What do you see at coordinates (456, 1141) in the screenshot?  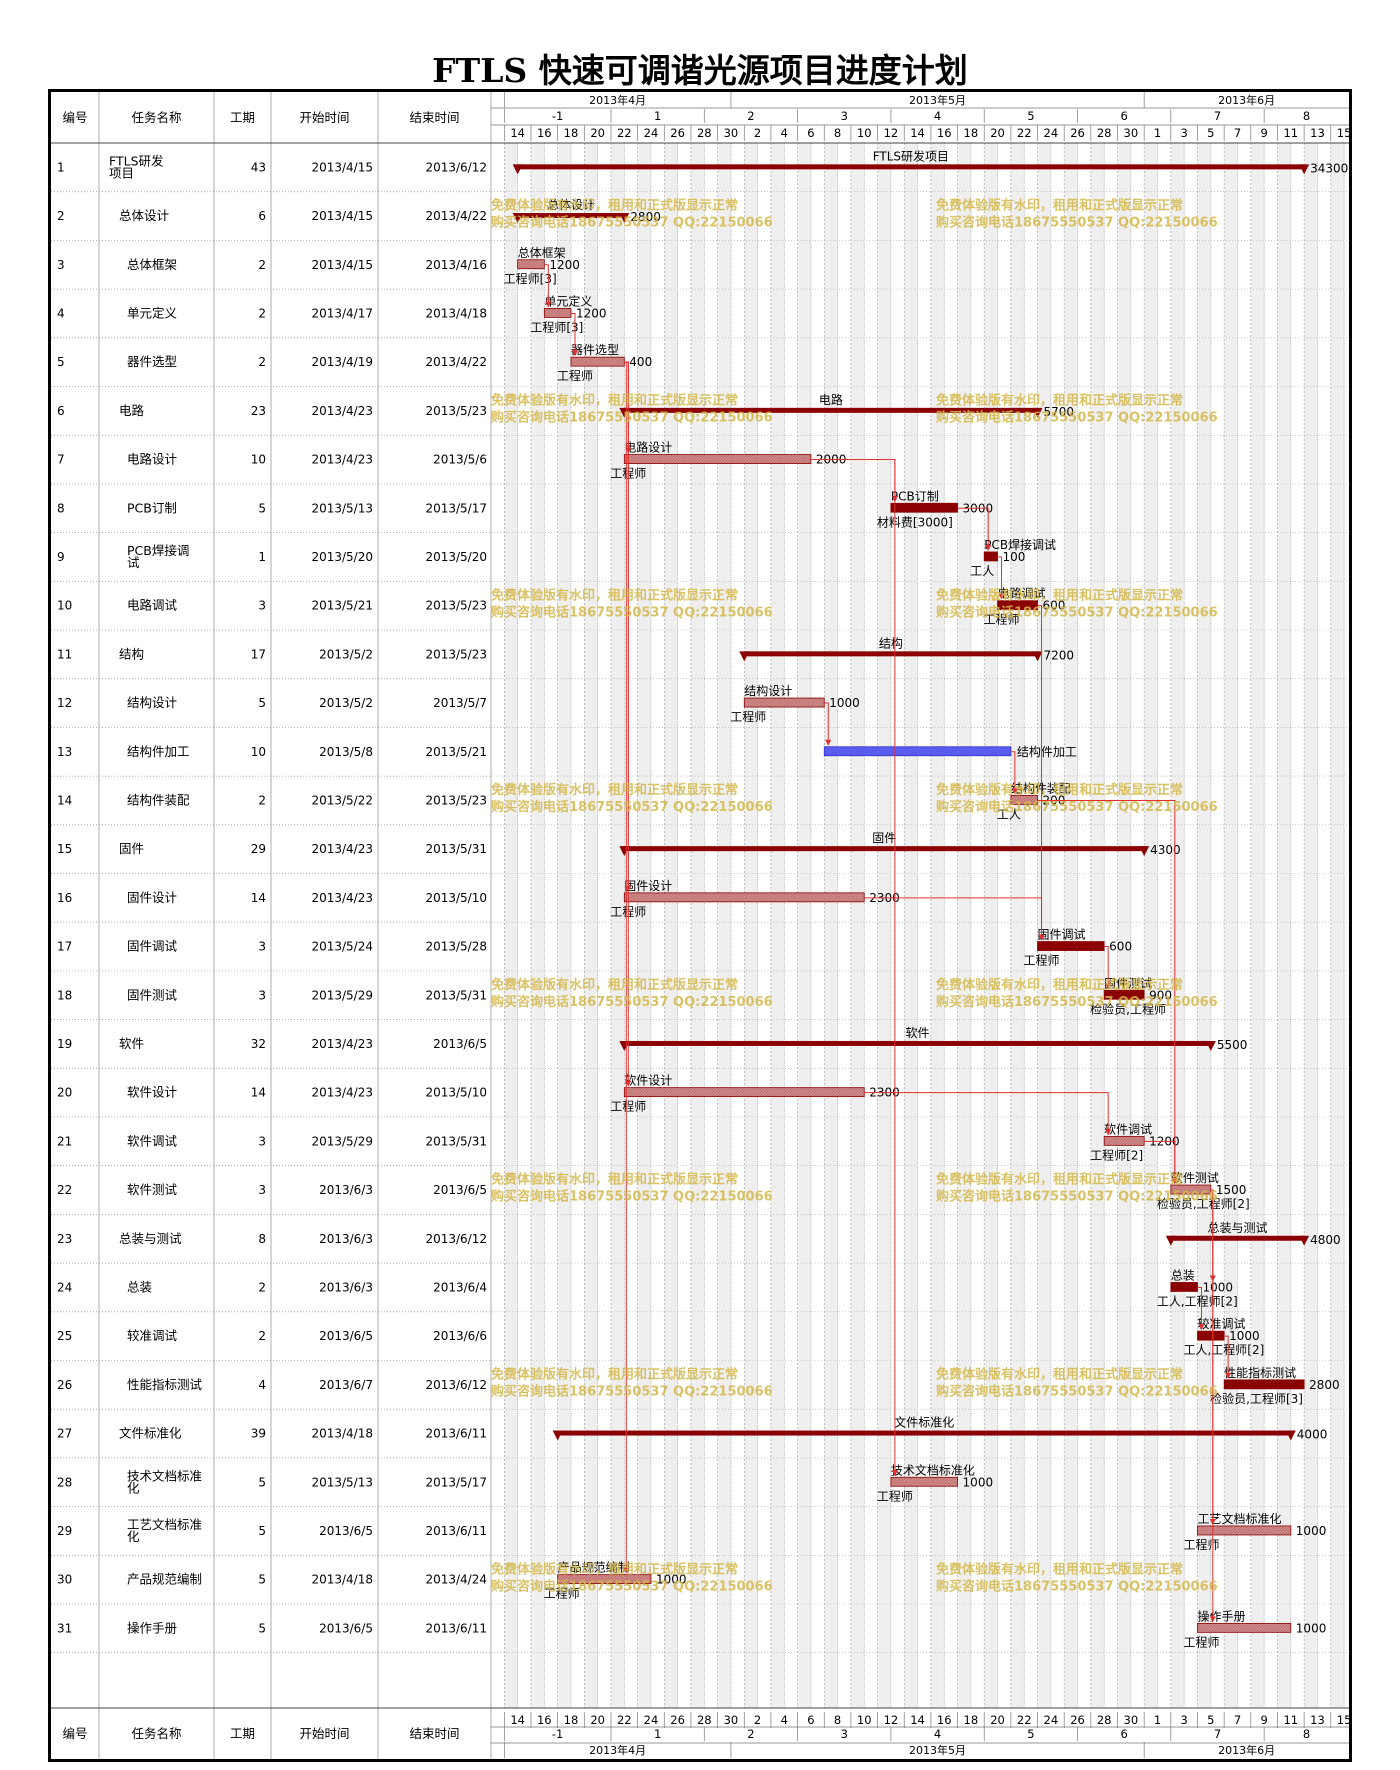 I see `task-end: 2013/5/31` at bounding box center [456, 1141].